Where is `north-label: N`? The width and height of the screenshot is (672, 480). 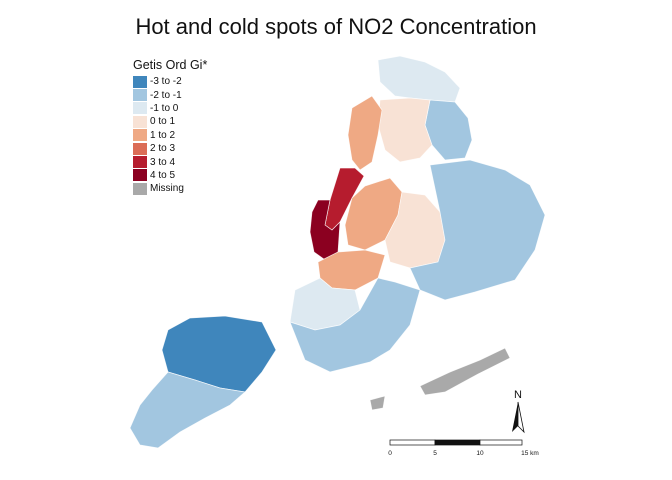
north-label: N is located at coordinates (518, 395).